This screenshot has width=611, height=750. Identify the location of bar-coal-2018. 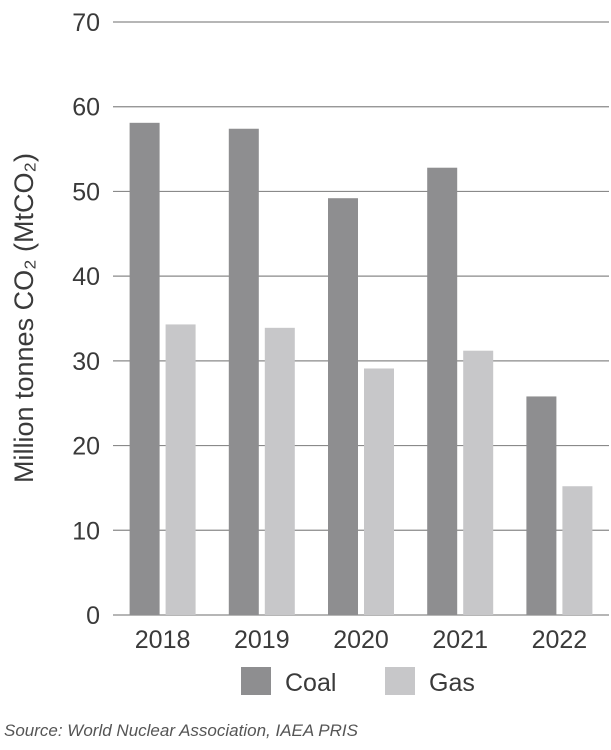
(144, 368).